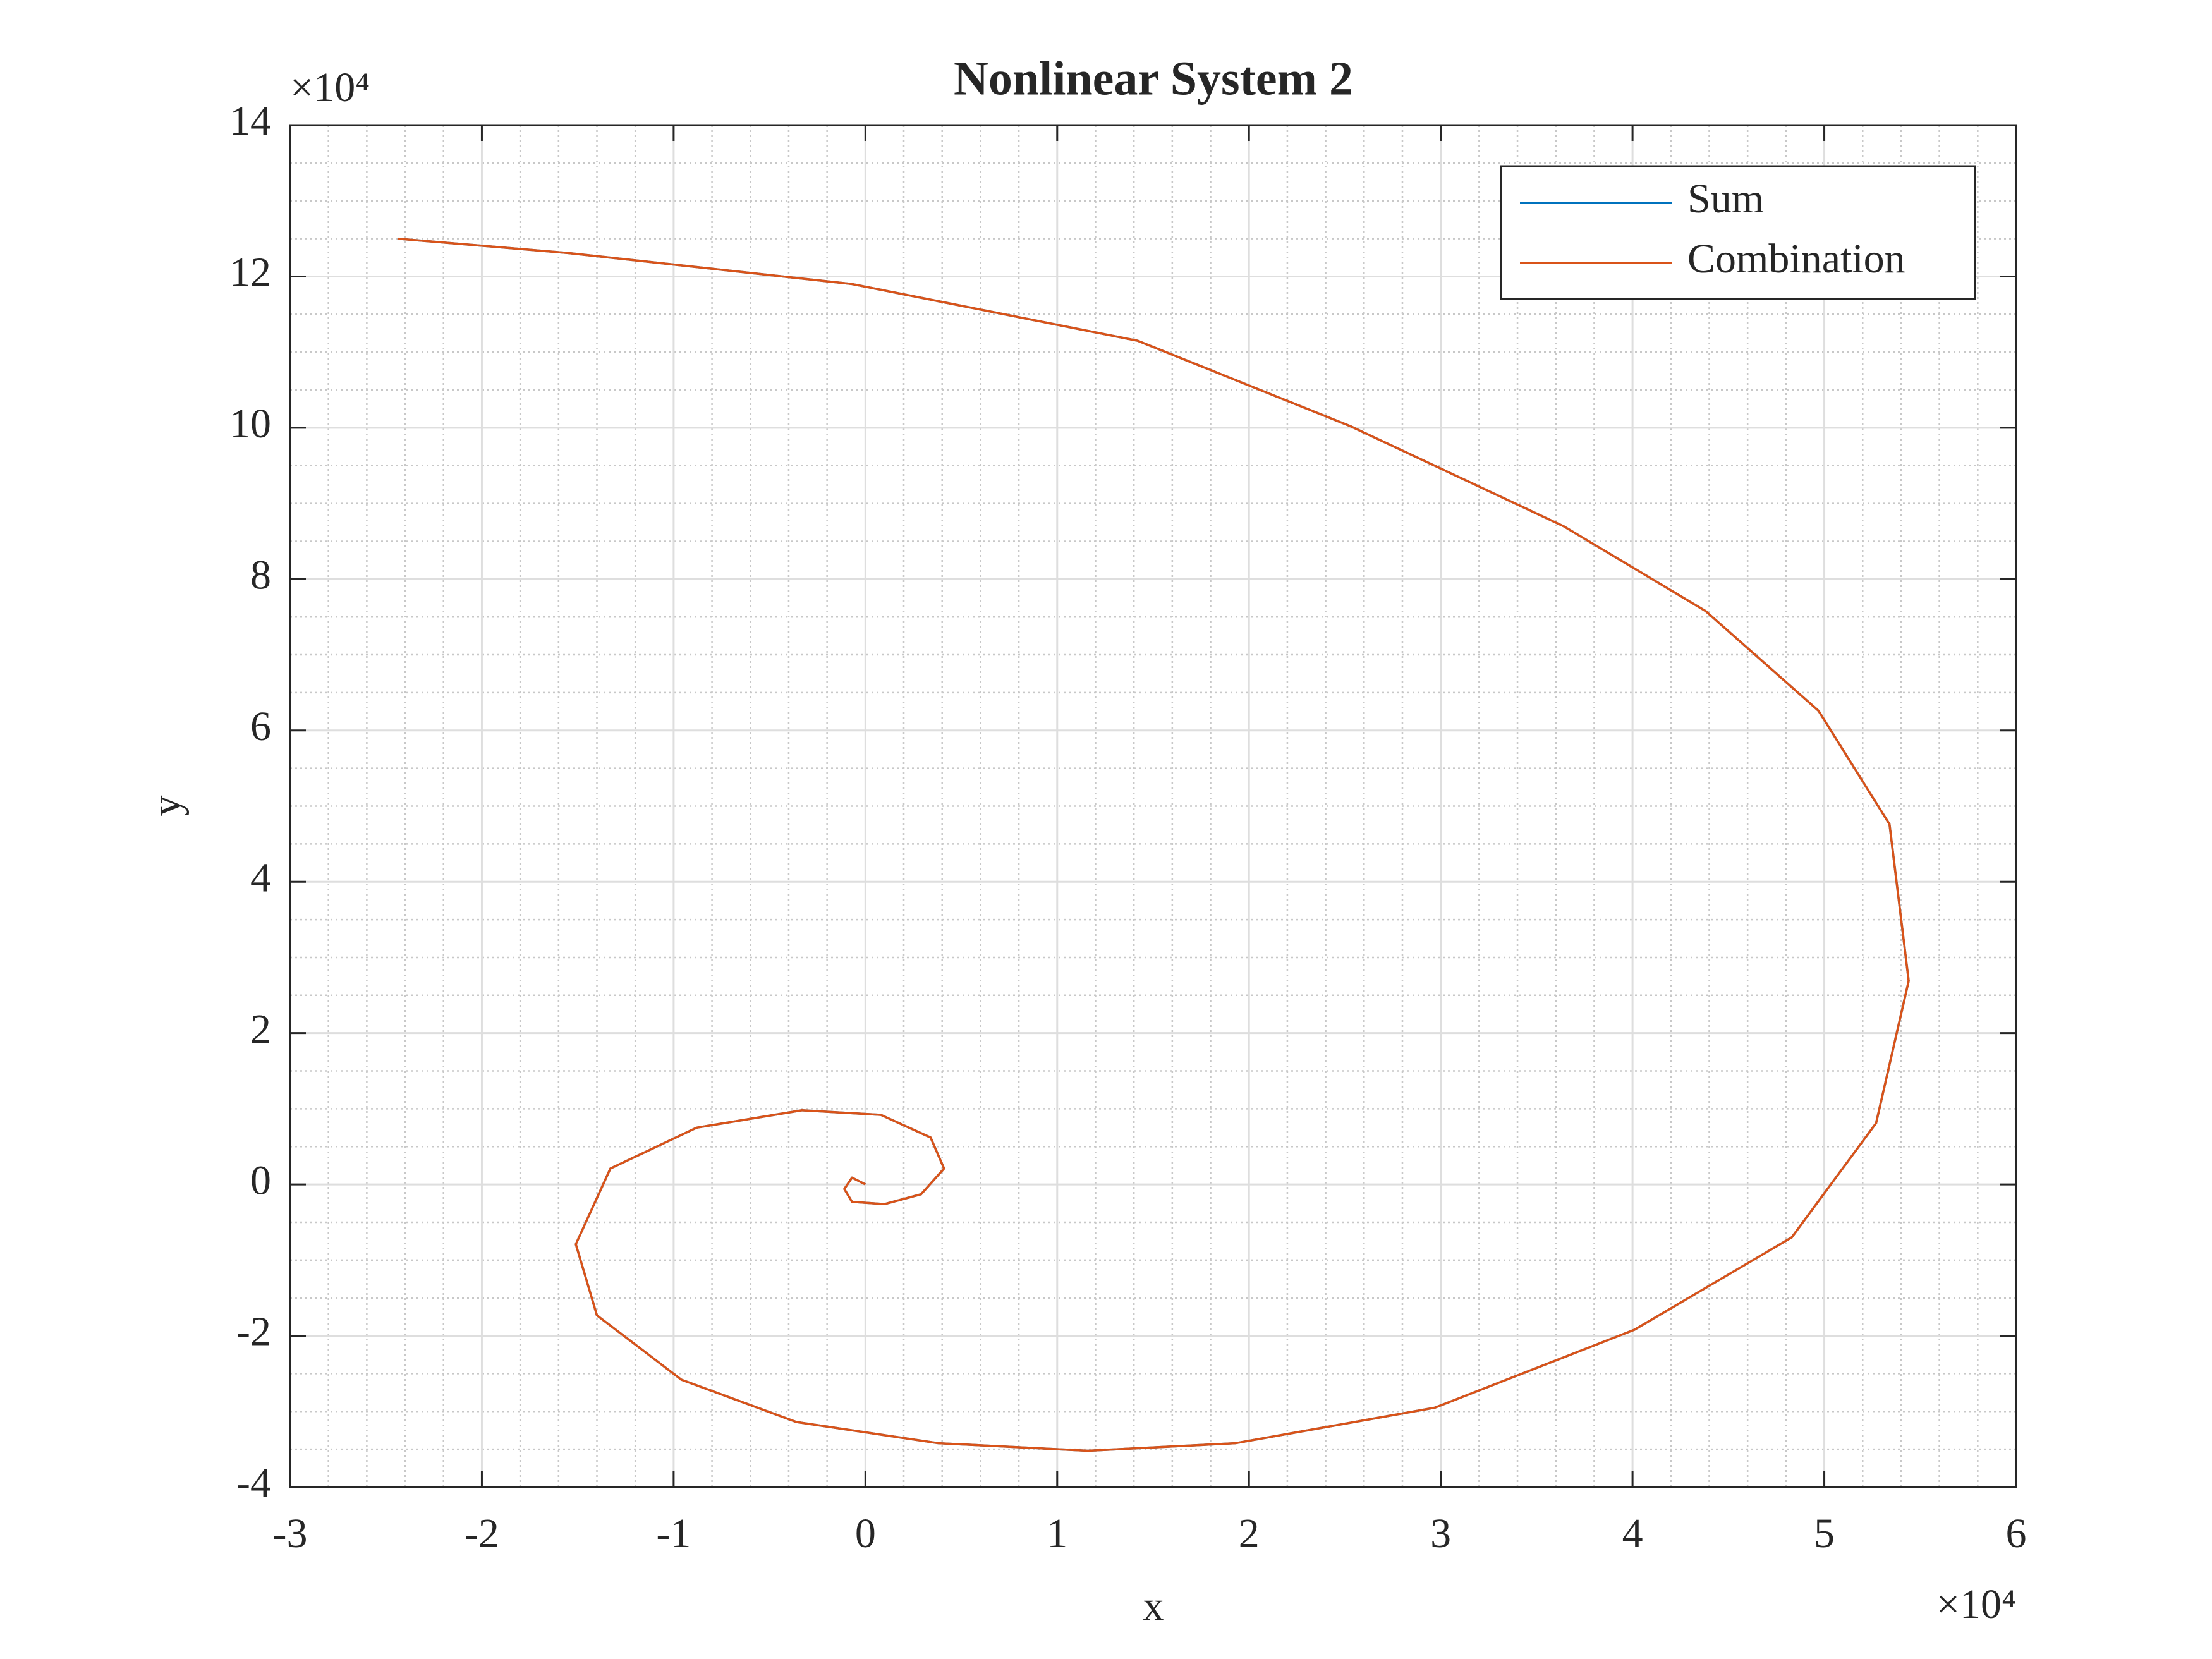 Image resolution: width=2212 pixels, height=1659 pixels. I want to click on x-tick-label: -3, so click(290, 1533).